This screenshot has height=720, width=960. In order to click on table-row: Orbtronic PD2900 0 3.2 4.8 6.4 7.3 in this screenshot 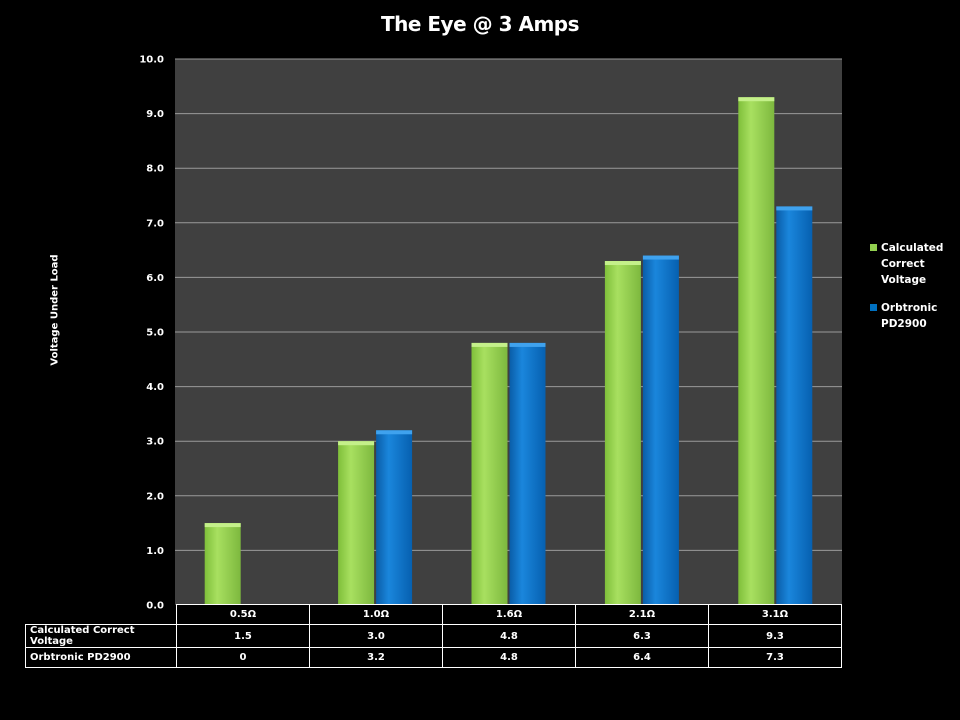, I will do `click(433, 657)`.